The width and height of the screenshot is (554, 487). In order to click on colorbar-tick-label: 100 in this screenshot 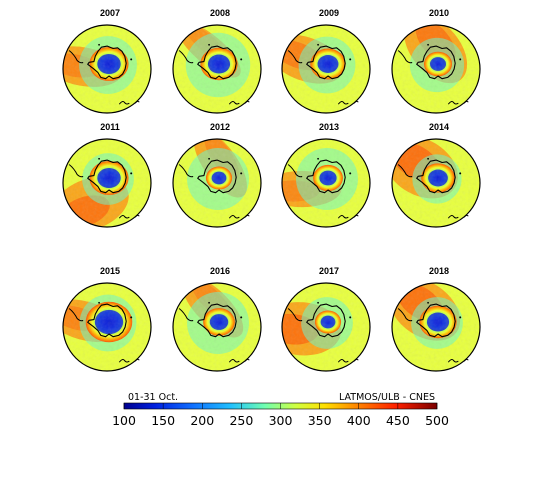, I will do `click(124, 420)`.